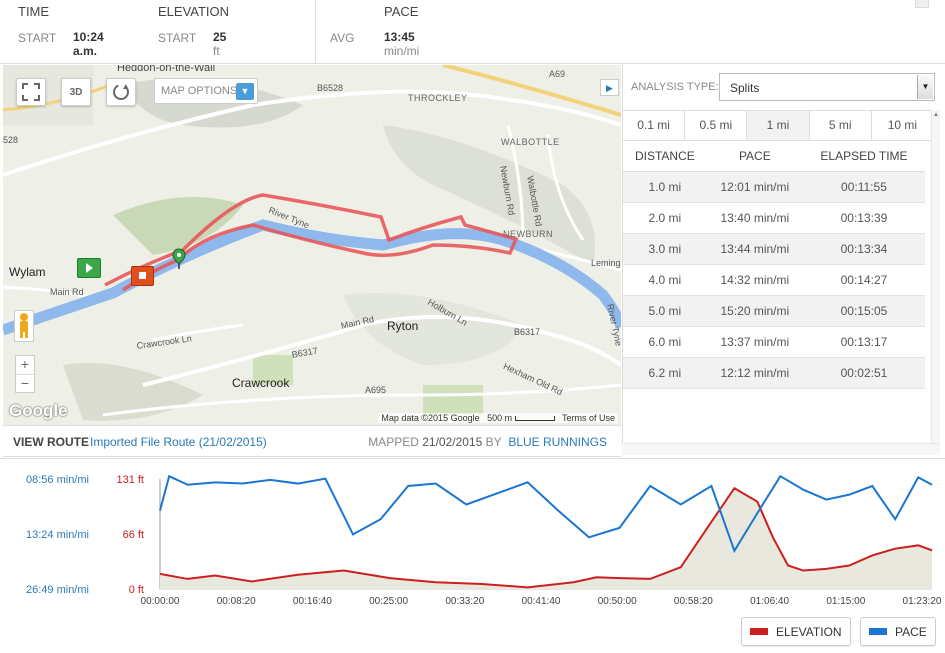 This screenshot has height=653, width=945. I want to click on fullscreen-icon, so click(31, 92).